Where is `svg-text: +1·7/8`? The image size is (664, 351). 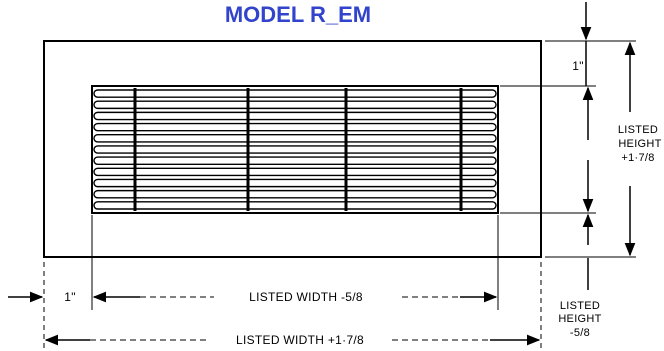 svg-text: +1·7/8 is located at coordinates (637, 158).